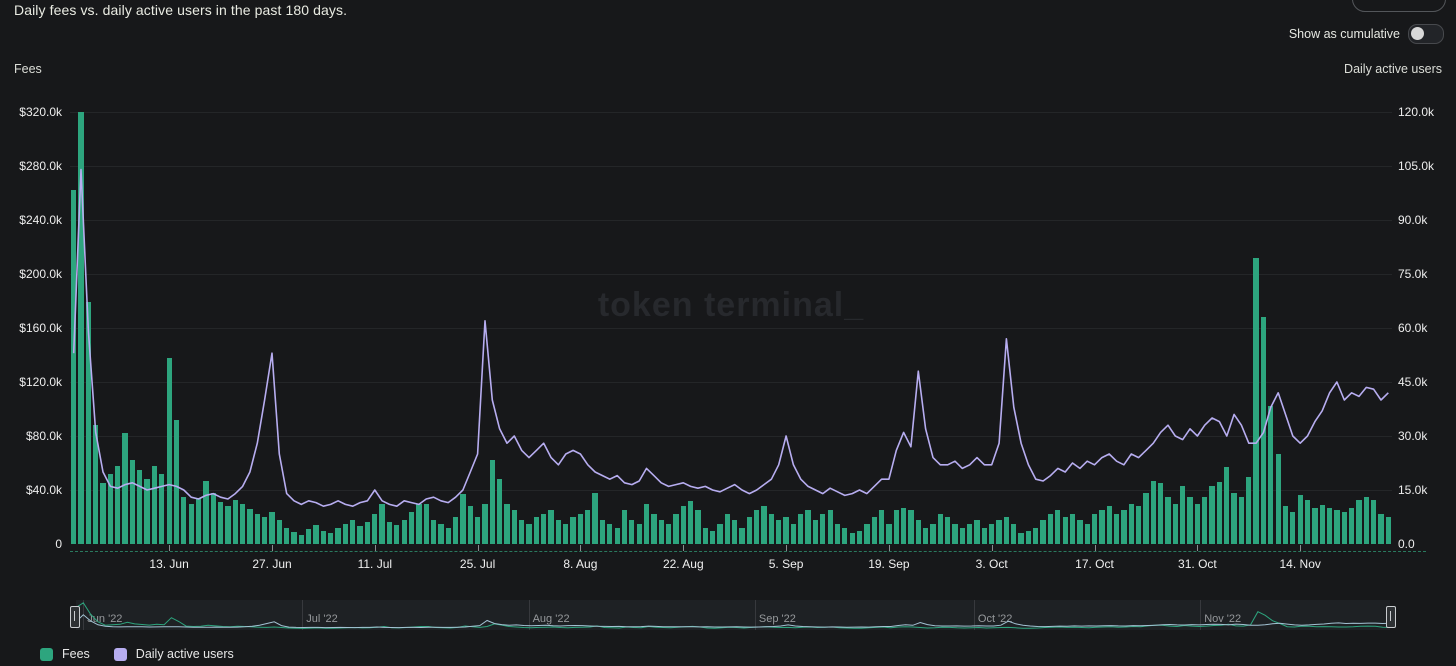 The image size is (1456, 666). Describe the element at coordinates (1413, 382) in the screenshot. I see `right-axis-tick-label: 45.0k` at that location.